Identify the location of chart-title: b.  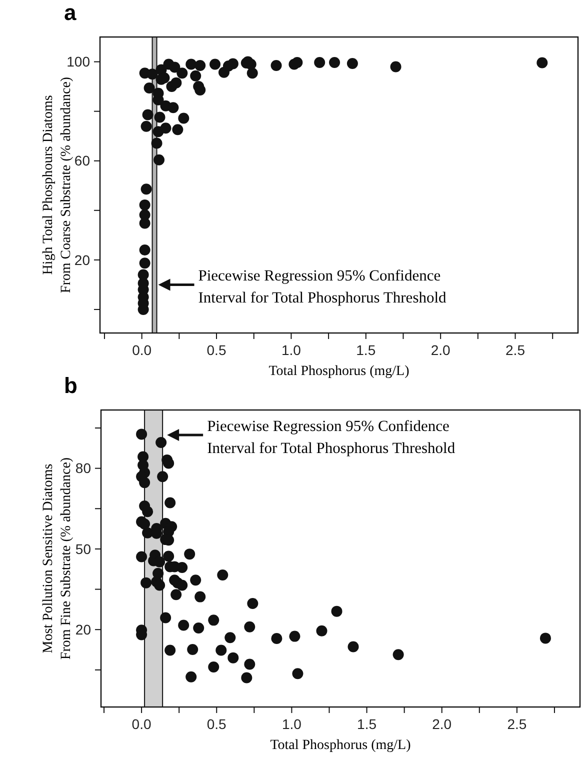
(71, 385).